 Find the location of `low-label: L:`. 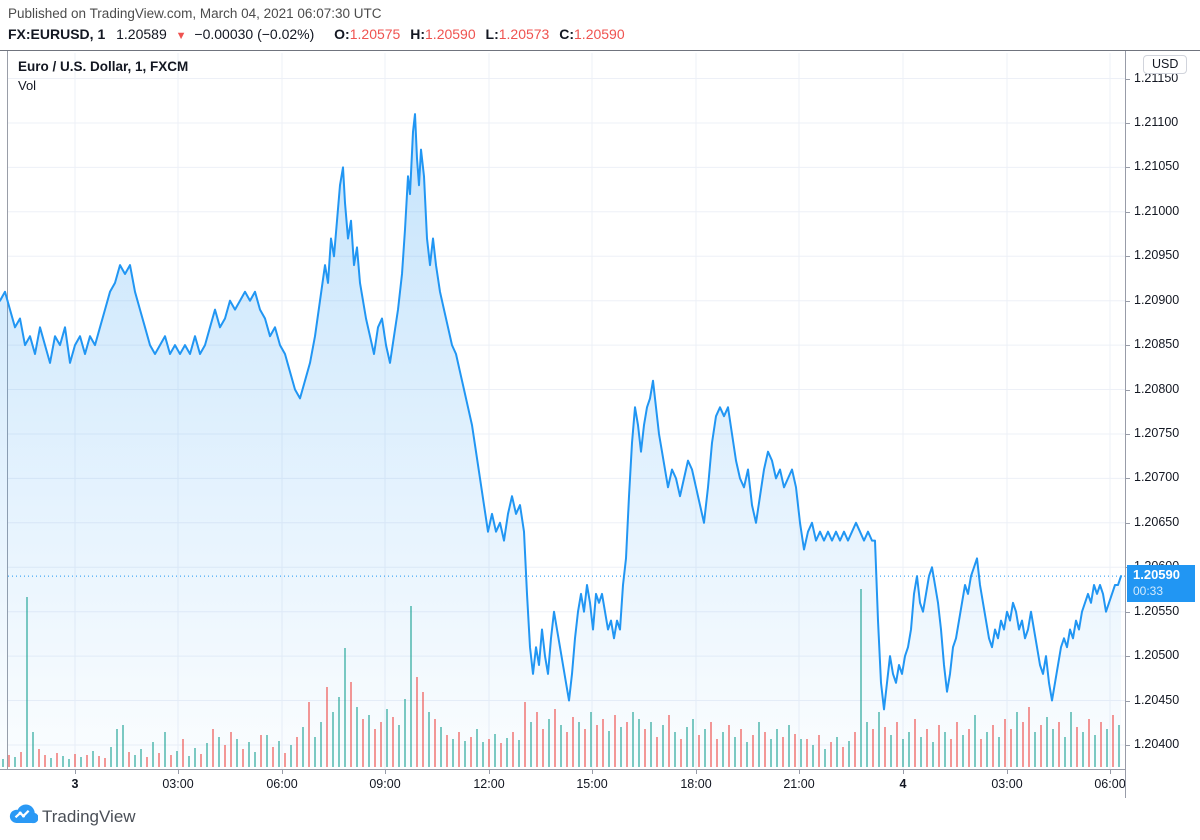

low-label: L: is located at coordinates (492, 34).